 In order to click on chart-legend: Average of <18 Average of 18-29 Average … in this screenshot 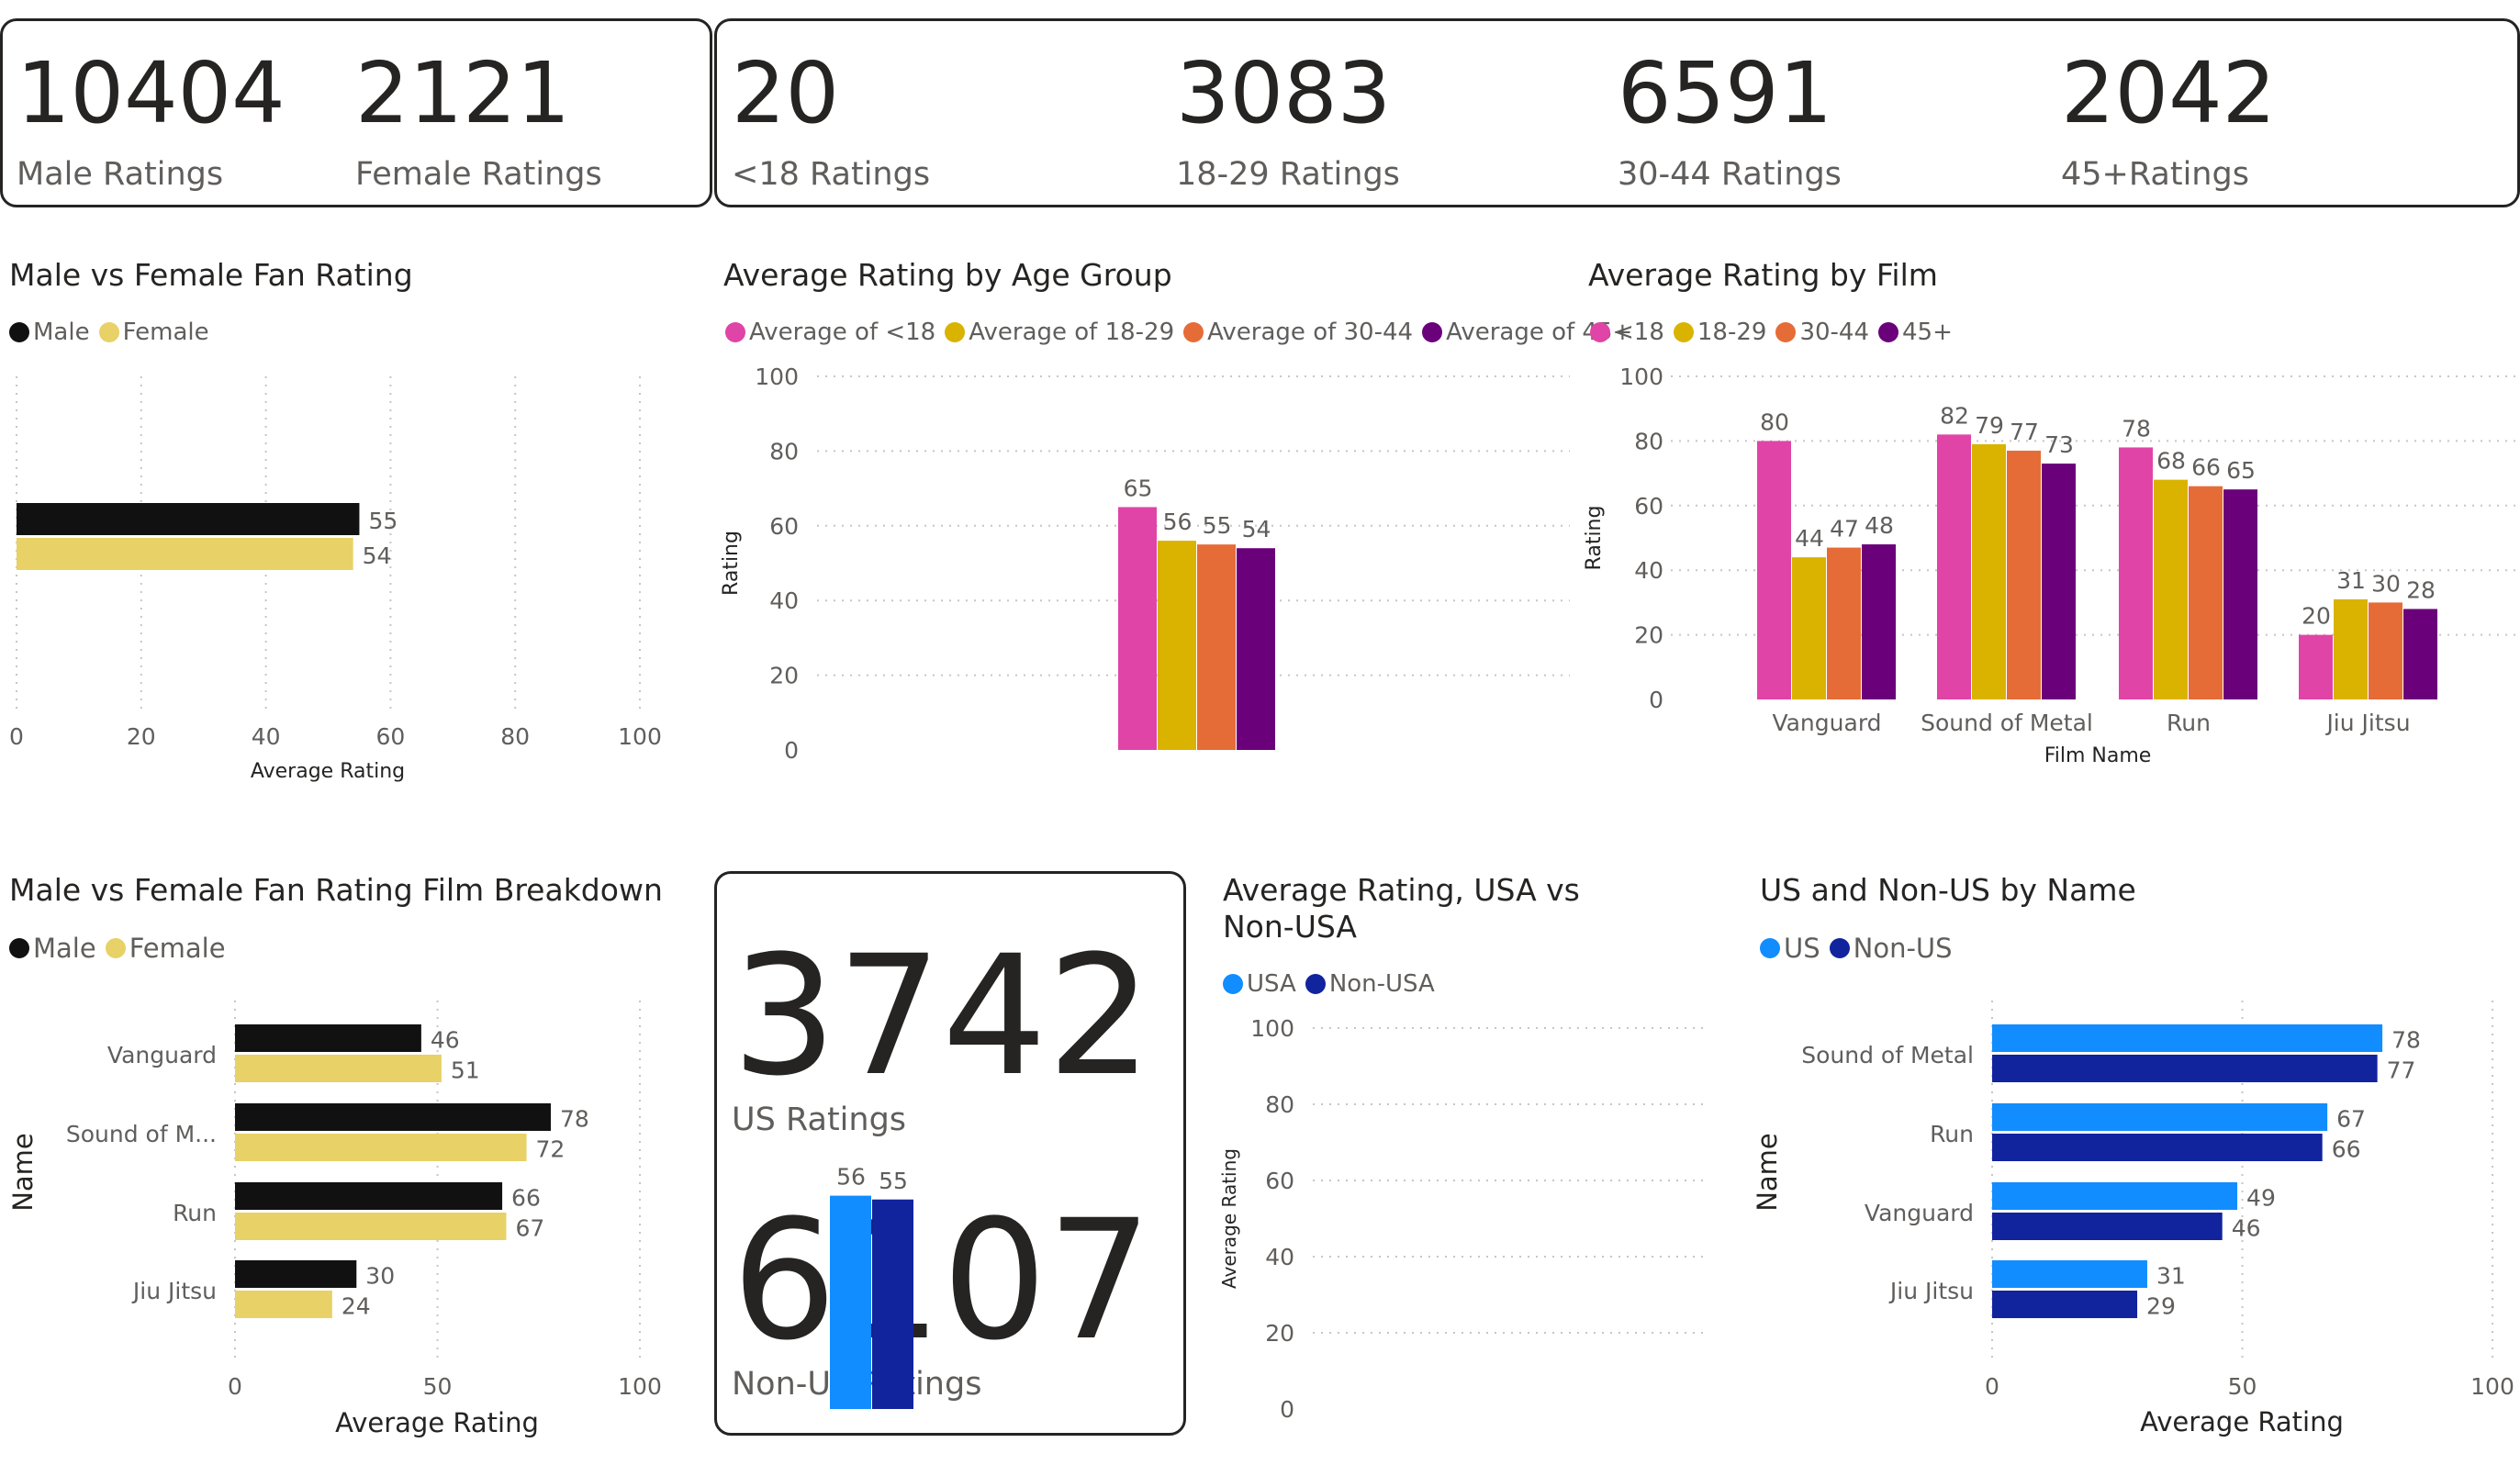, I will do `click(1183, 332)`.